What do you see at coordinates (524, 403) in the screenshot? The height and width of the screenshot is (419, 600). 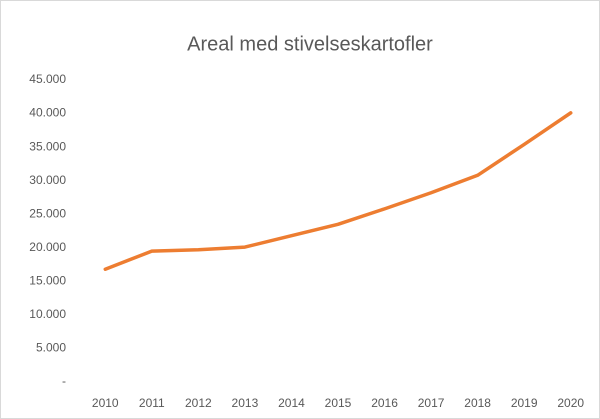 I see `x-tick-label: 2019` at bounding box center [524, 403].